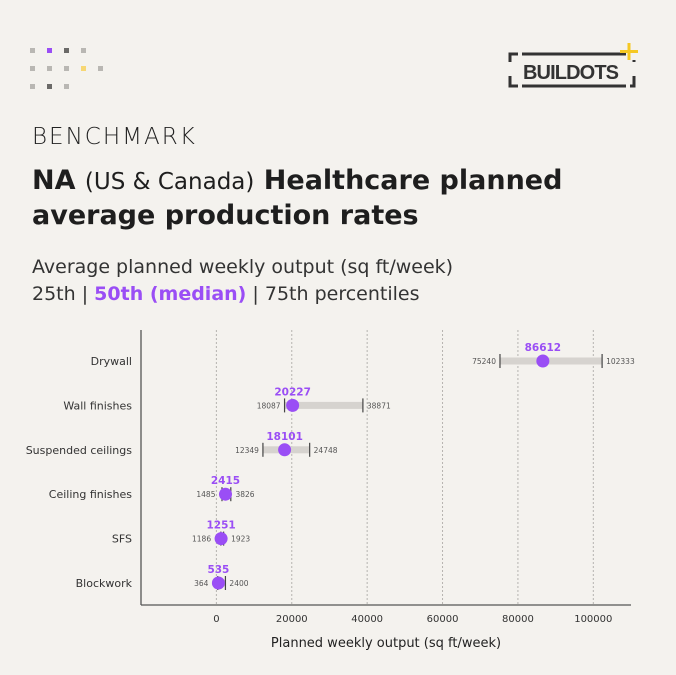 This screenshot has width=676, height=675. I want to click on median-label: 20227, so click(292, 392).